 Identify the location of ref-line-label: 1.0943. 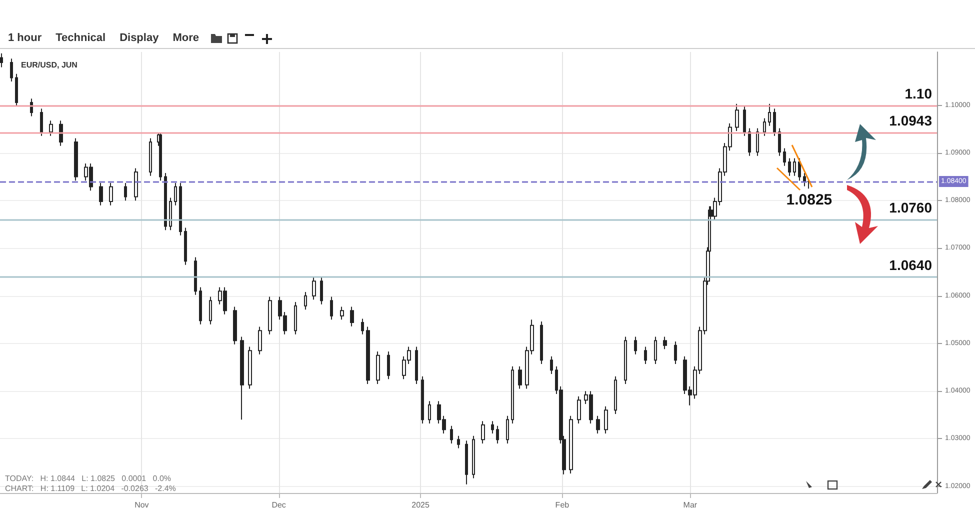
(910, 120).